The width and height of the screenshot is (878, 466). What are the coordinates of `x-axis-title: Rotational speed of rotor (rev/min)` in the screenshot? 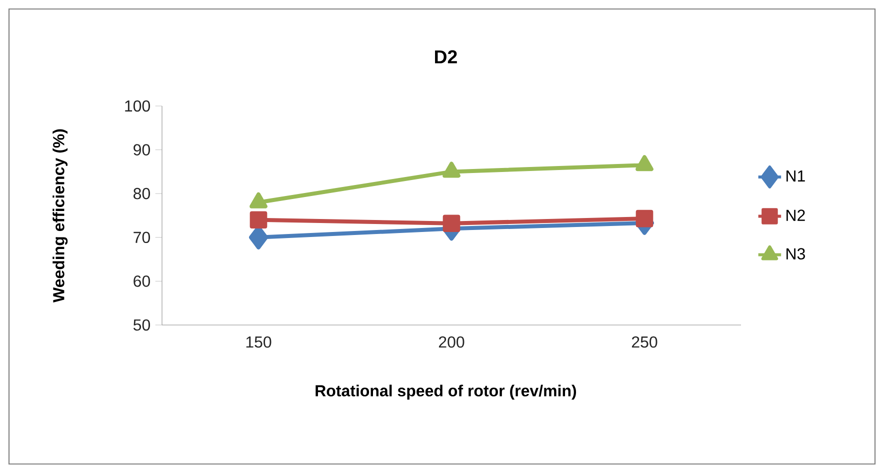 It's located at (446, 392).